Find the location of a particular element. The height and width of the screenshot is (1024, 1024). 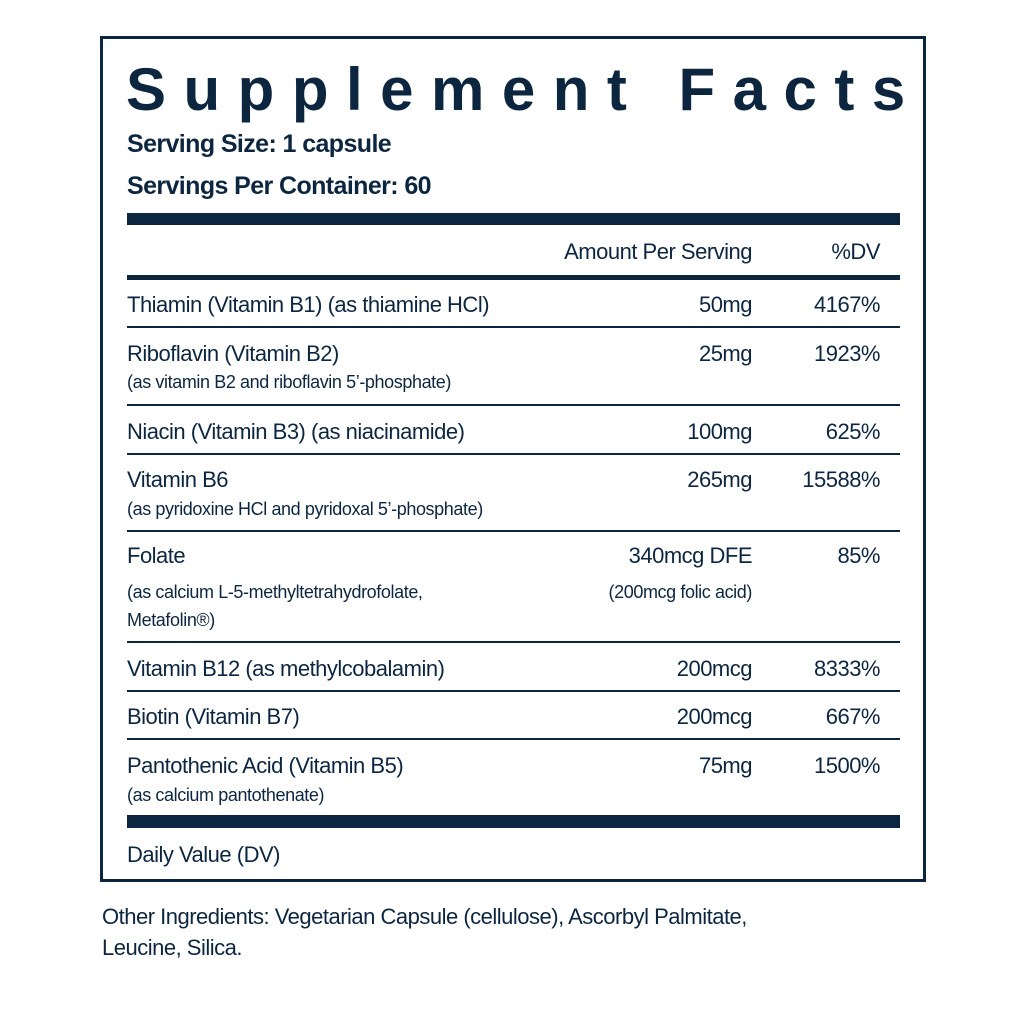

nutrient-name: Vitamin B6 is located at coordinates (177, 479).